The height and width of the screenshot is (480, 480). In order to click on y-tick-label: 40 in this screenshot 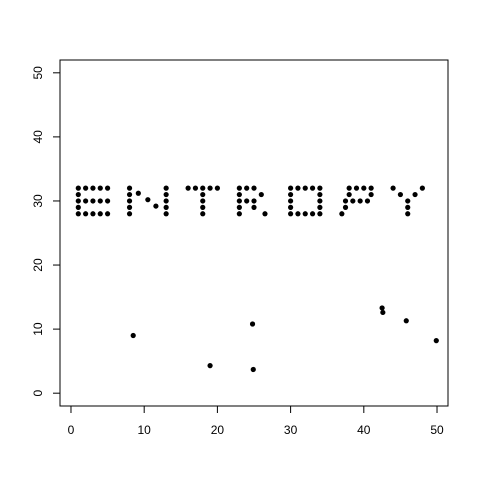, I will do `click(38, 137)`.